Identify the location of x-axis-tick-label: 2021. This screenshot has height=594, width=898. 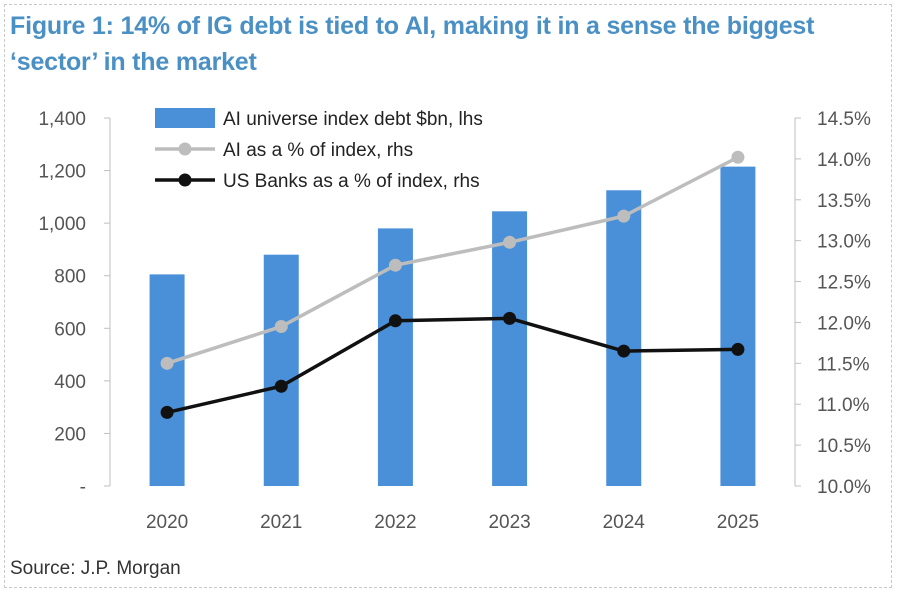
(281, 522).